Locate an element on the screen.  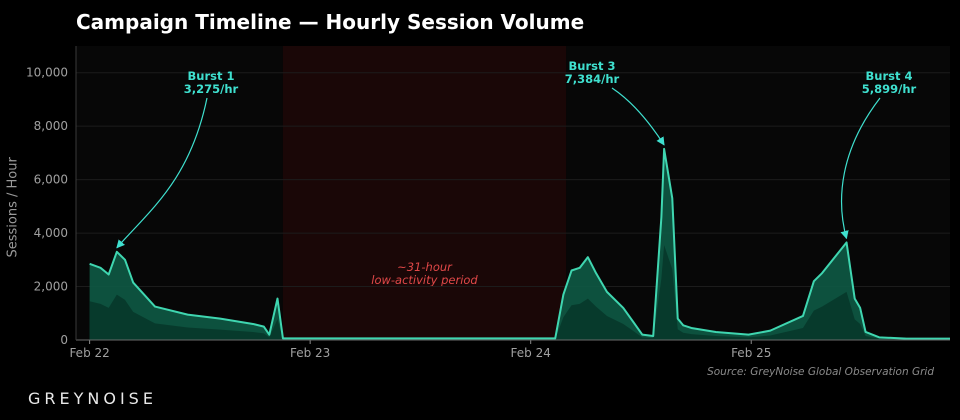
y-tick-label: 8,000 is located at coordinates (51, 126).